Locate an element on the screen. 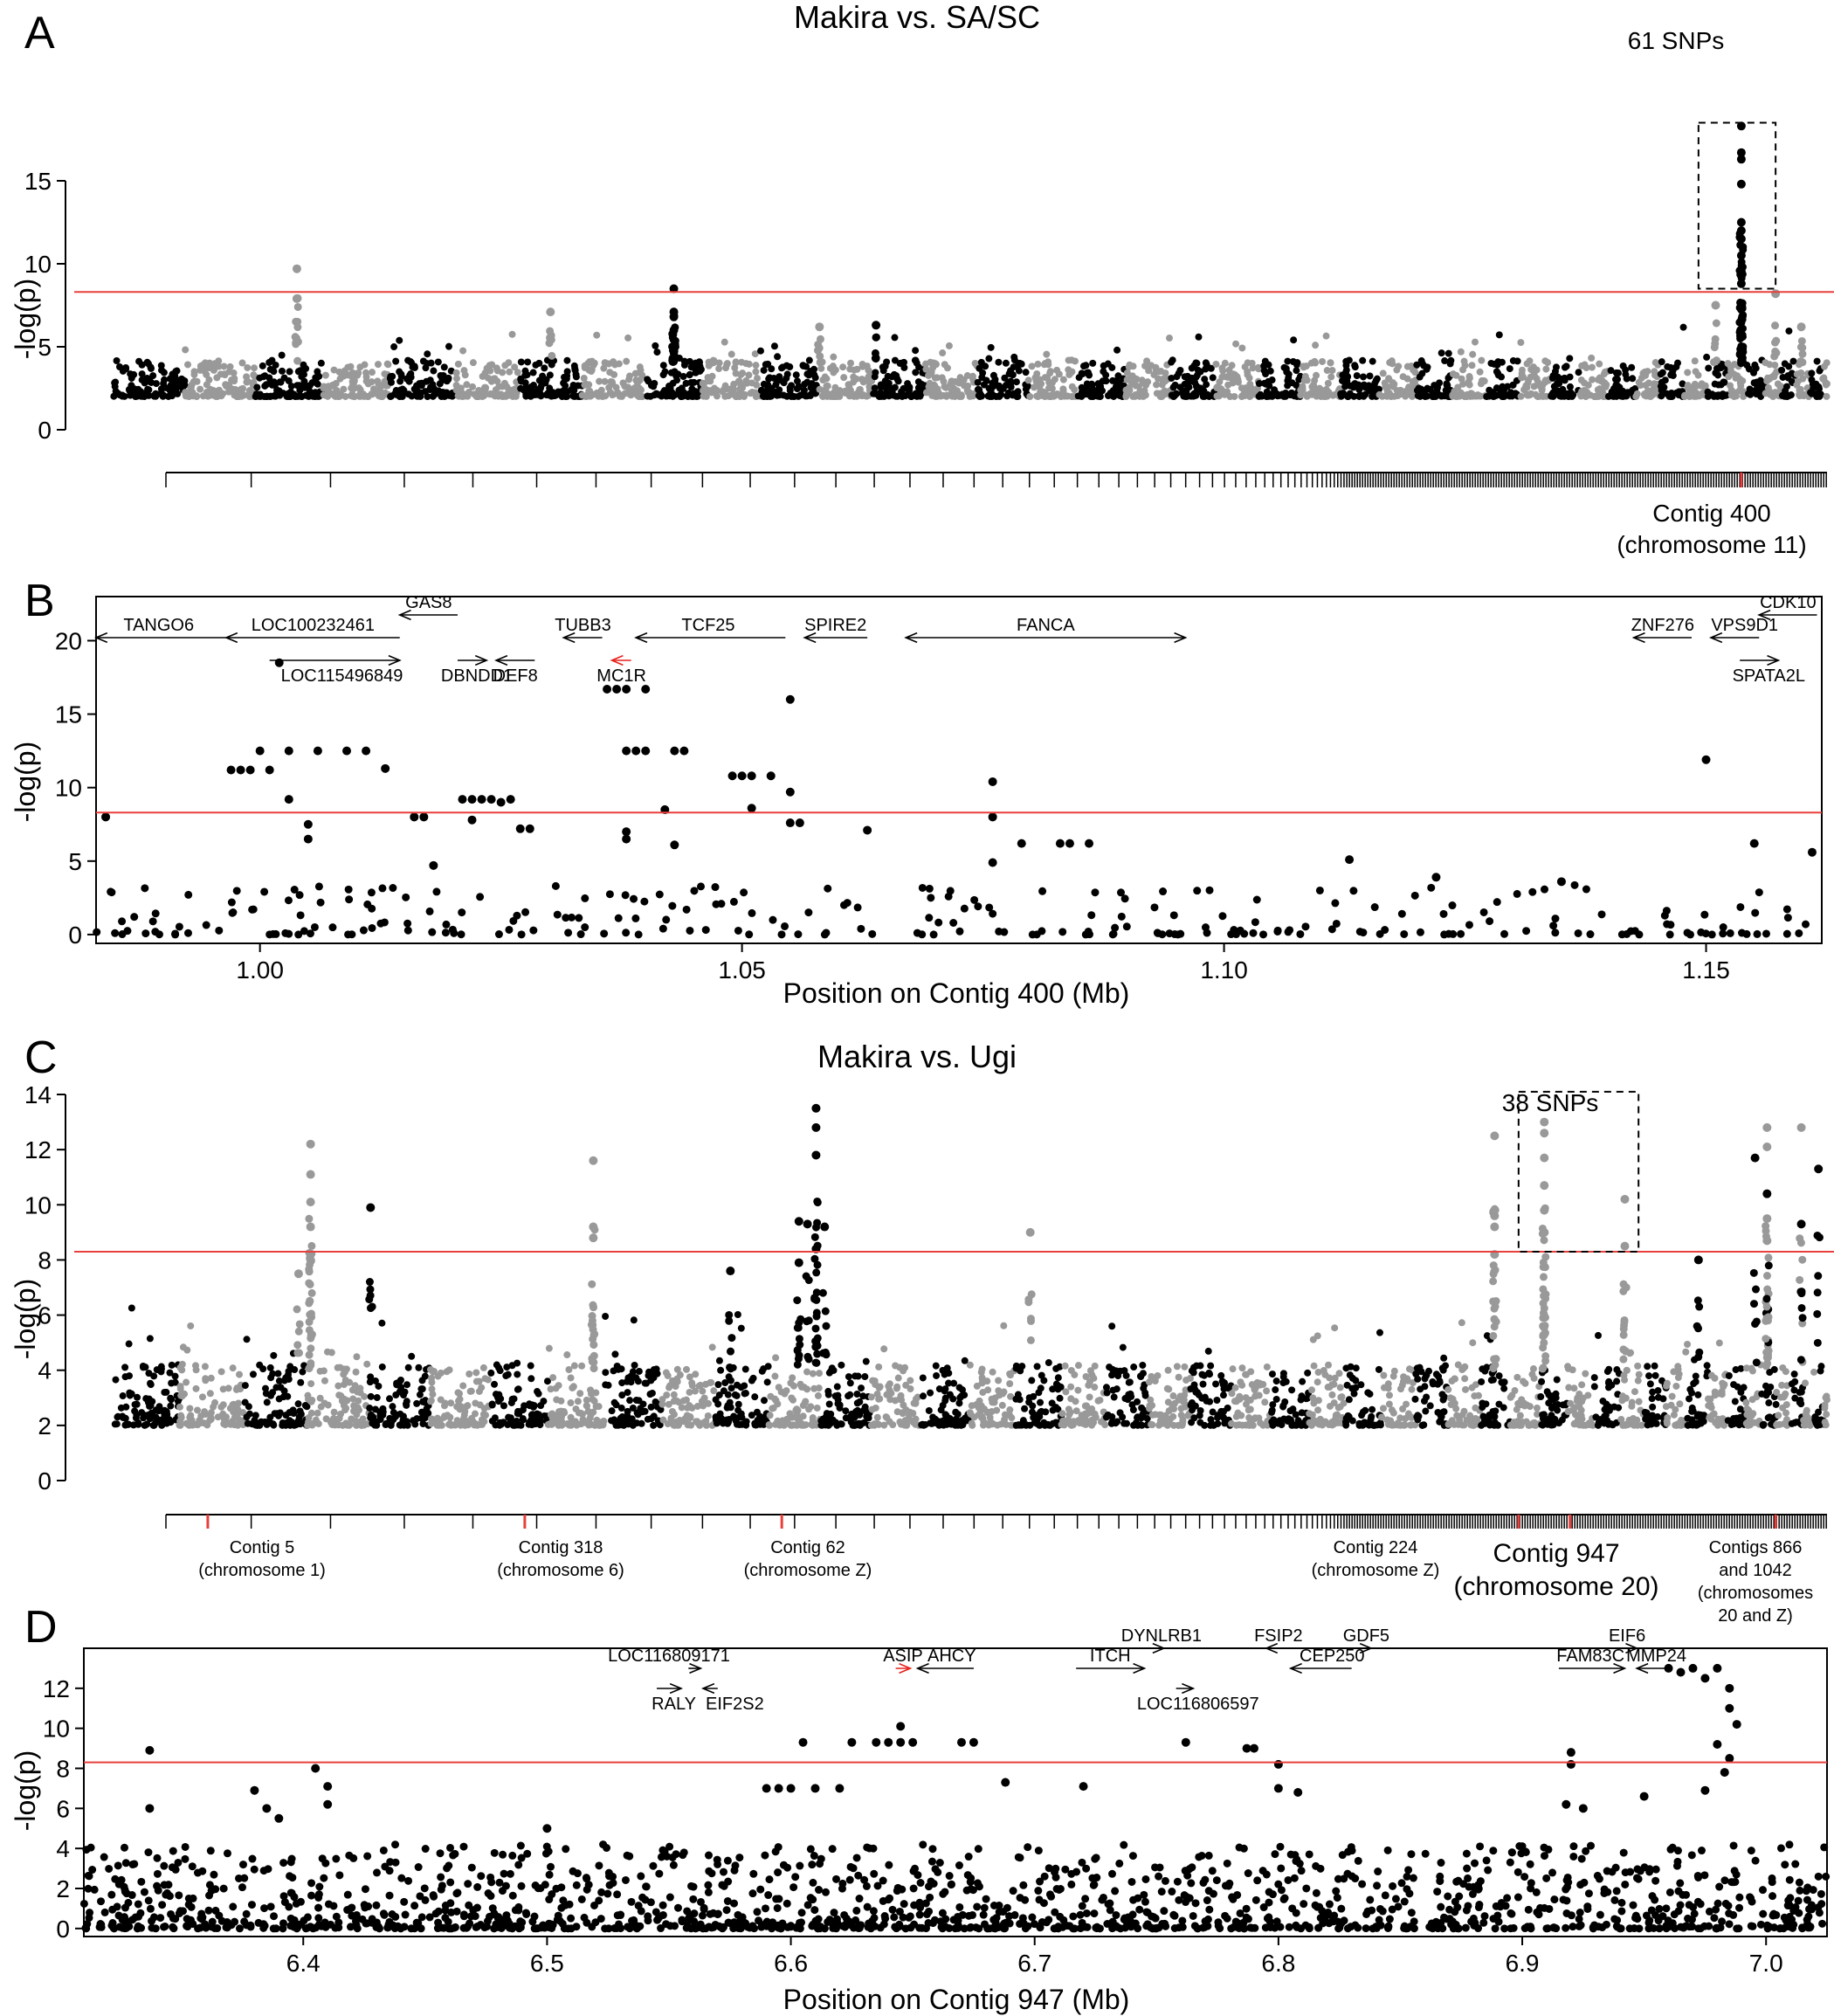 This screenshot has width=1834, height=2016. y-tick-label: 15 is located at coordinates (38, 181).